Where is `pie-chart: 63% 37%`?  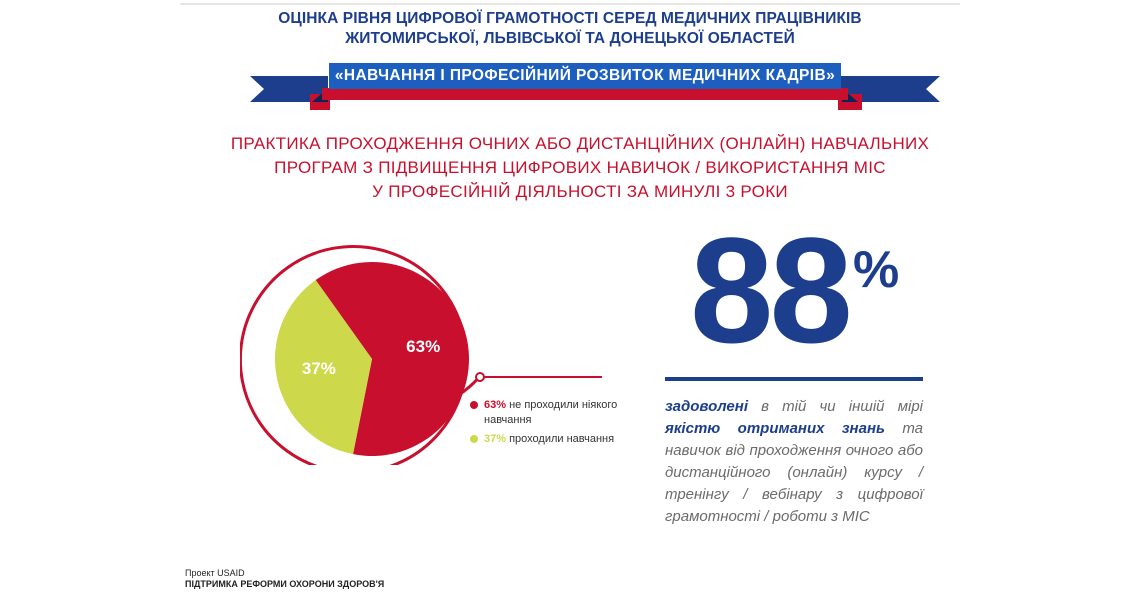
pie-chart: 63% 37% is located at coordinates (439, 354).